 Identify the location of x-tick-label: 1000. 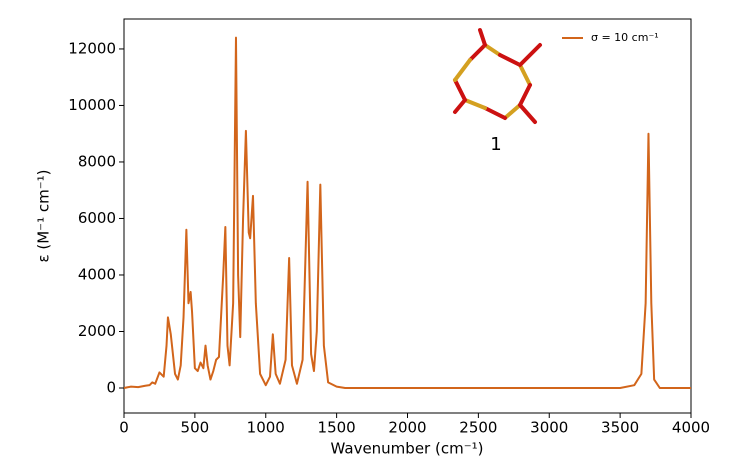
(266, 428).